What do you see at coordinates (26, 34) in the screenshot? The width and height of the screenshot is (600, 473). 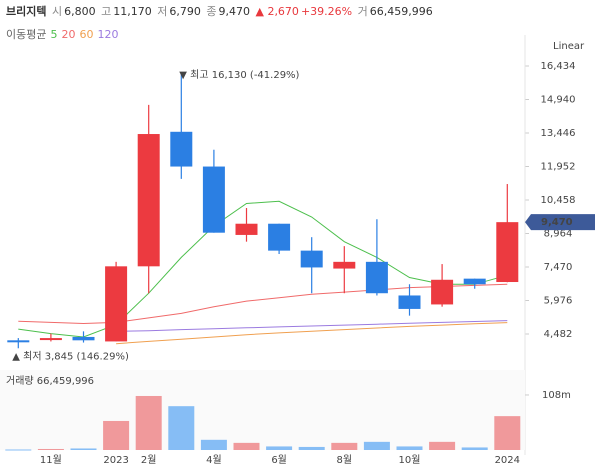 I see `legend-title: 이동평균` at bounding box center [26, 34].